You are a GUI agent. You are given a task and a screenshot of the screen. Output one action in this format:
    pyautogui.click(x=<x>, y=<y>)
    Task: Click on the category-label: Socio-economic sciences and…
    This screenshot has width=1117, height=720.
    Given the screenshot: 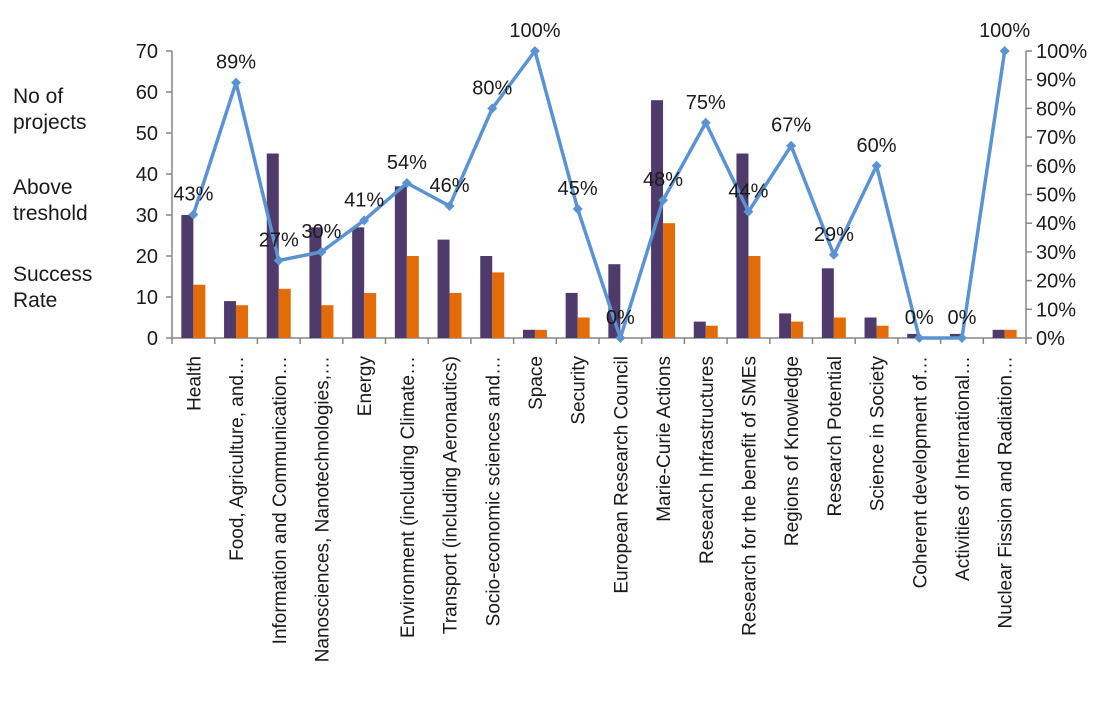 What is the action you would take?
    pyautogui.click(x=493, y=491)
    